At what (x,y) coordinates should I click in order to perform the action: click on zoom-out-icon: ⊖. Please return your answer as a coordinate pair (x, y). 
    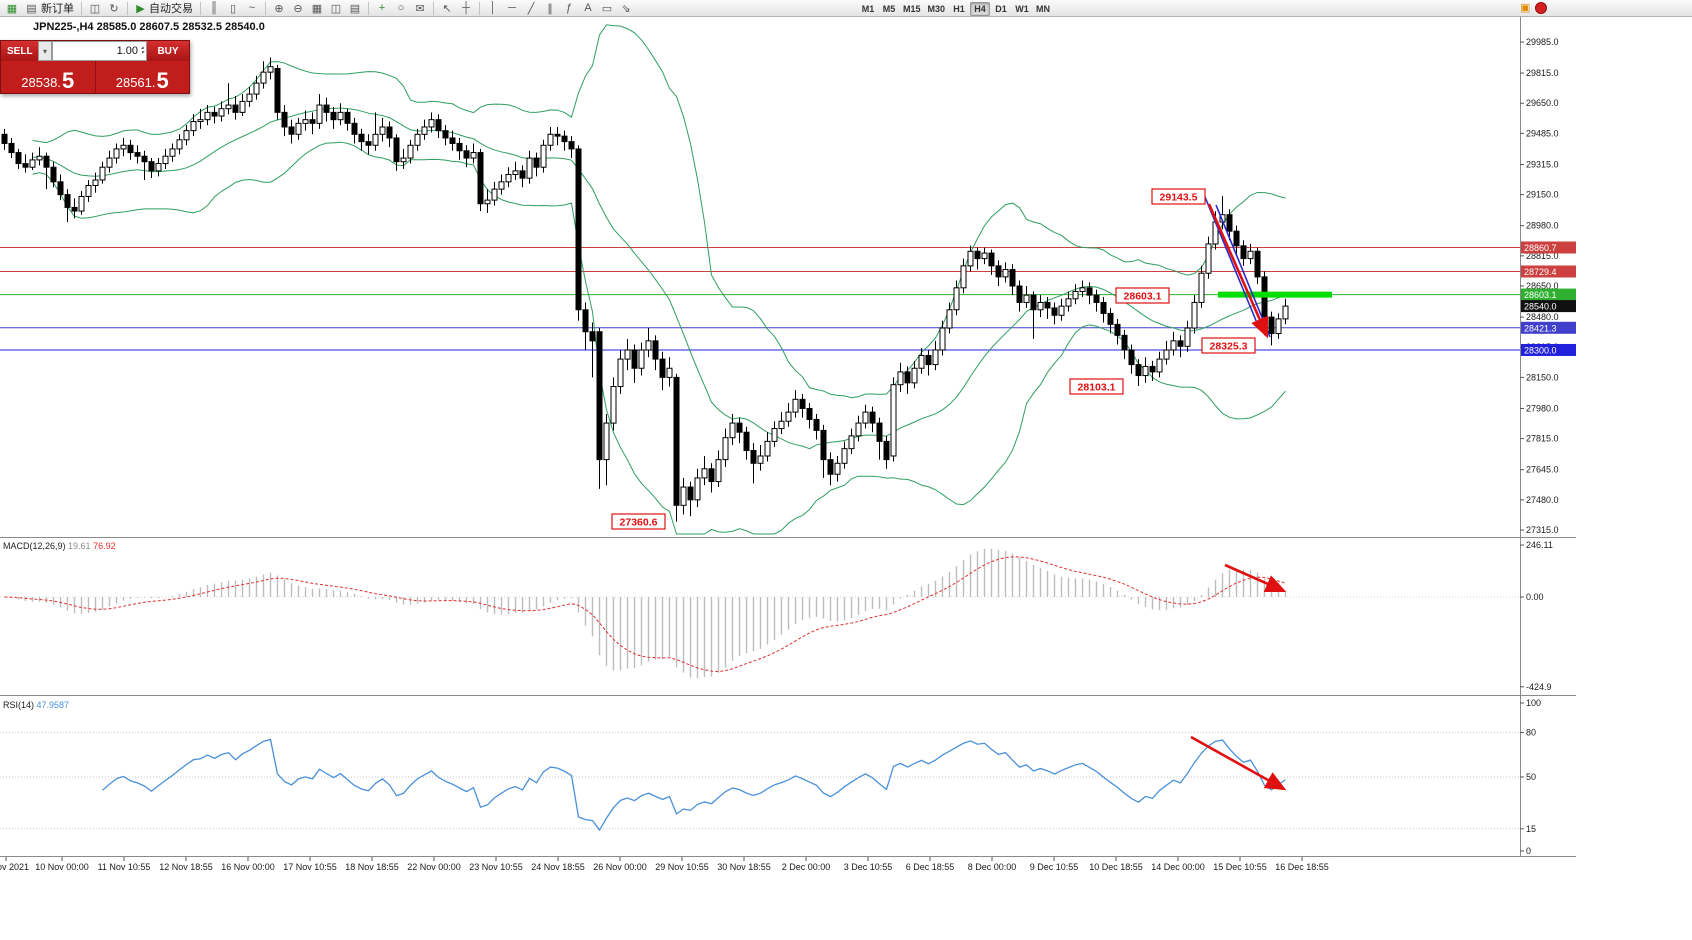
    Looking at the image, I should click on (298, 8).